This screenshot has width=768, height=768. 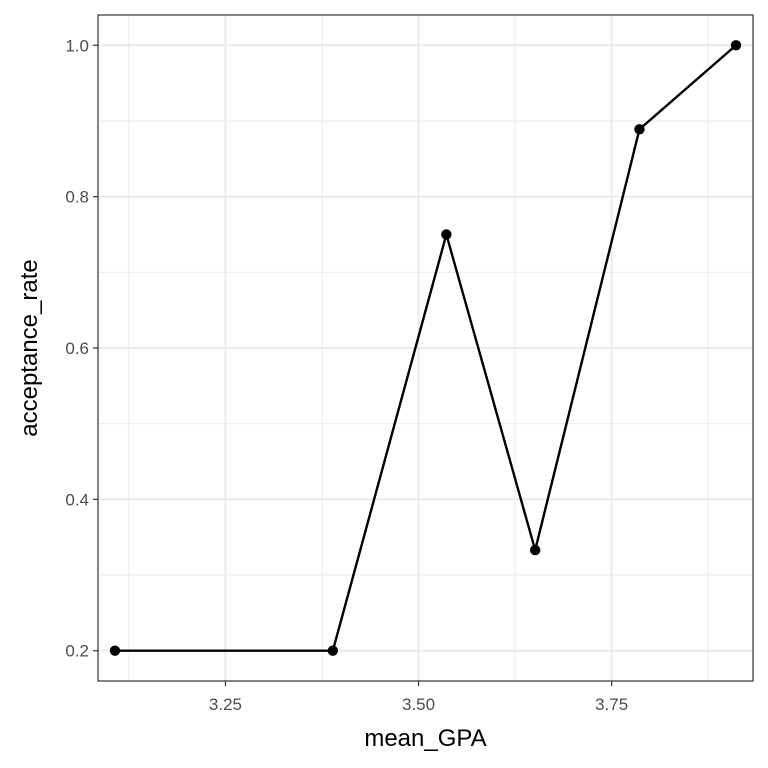 I want to click on x-tick-label-0: 3.25, so click(x=225, y=704).